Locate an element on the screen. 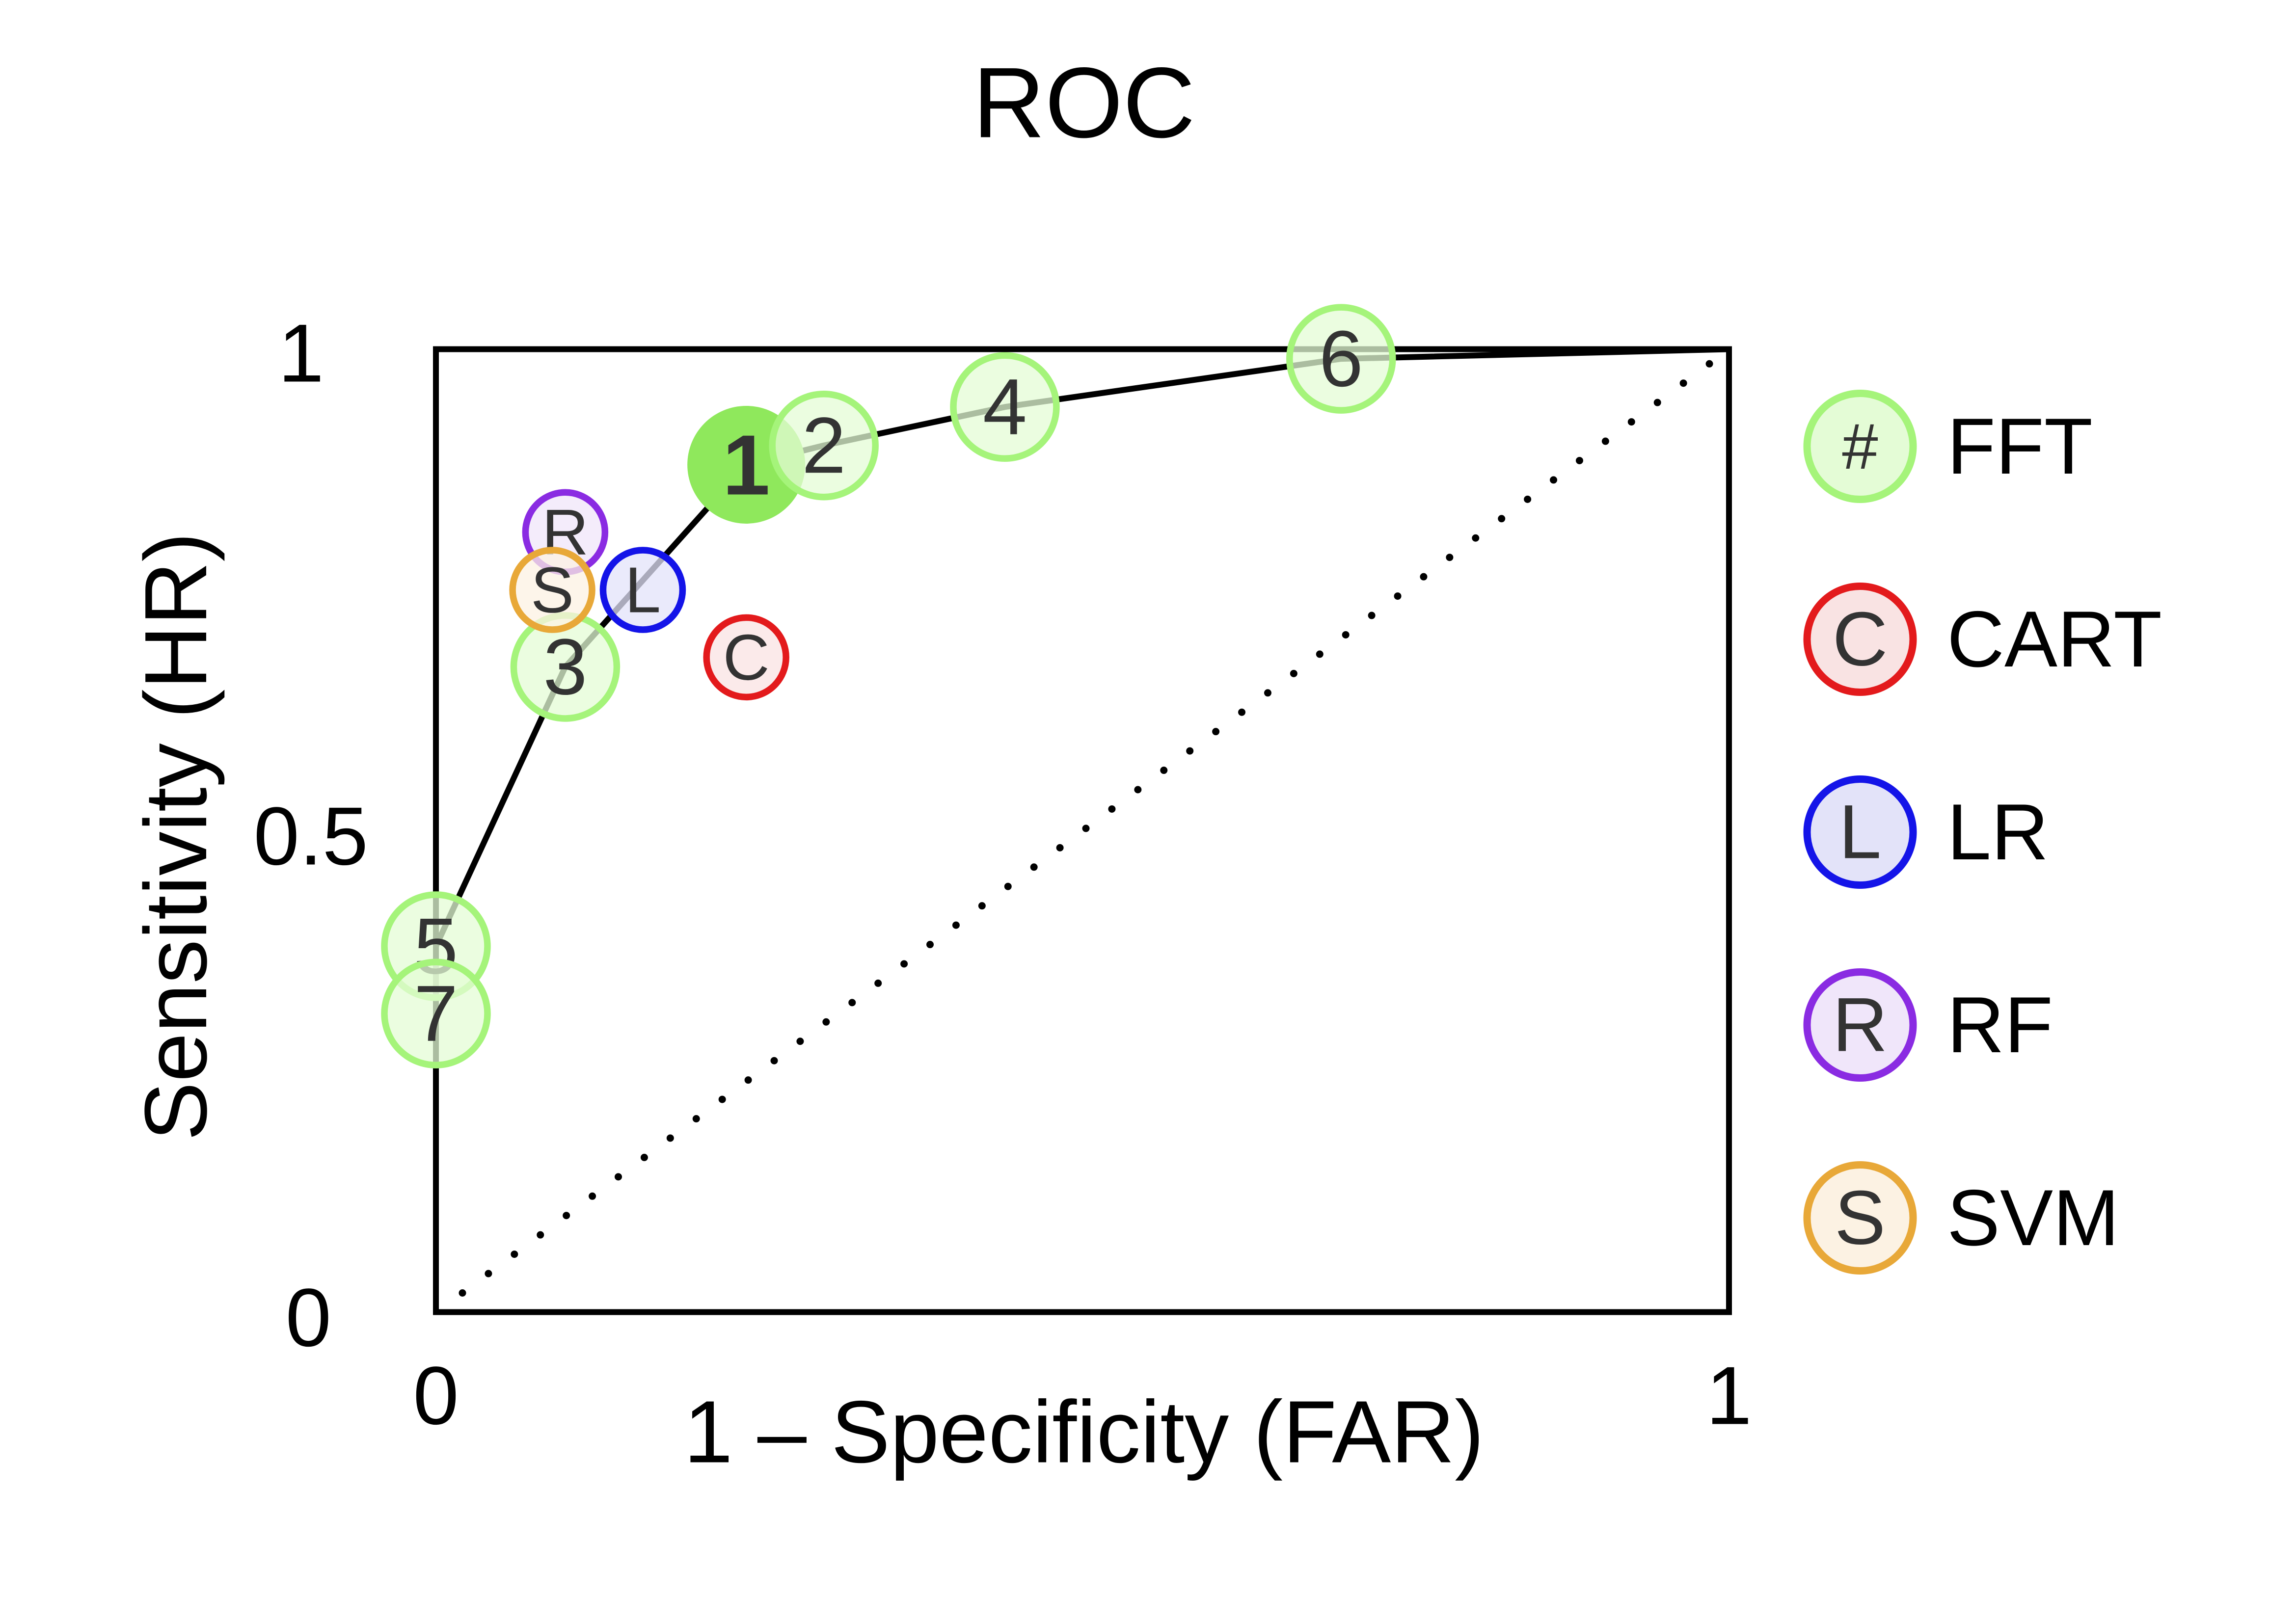 The height and width of the screenshot is (1623, 2296). svm-point: S is located at coordinates (552, 590).